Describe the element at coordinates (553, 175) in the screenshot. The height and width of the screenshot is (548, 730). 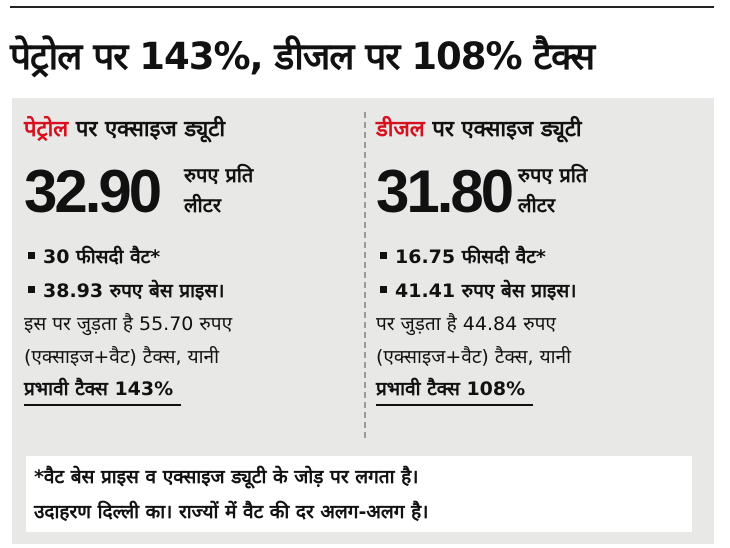
I see `diesel-unit-line1: रुपए प्रति` at that location.